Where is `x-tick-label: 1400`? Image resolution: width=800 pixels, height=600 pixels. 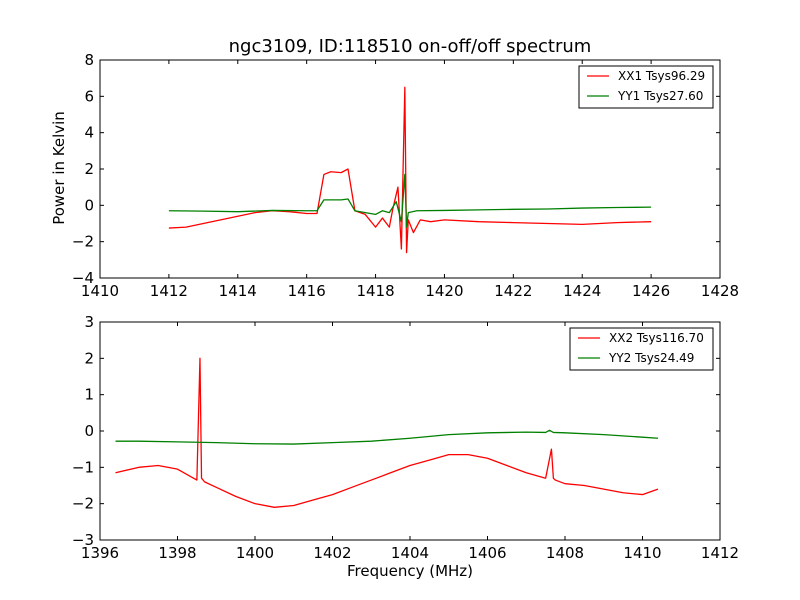 x-tick-label: 1400 is located at coordinates (255, 553).